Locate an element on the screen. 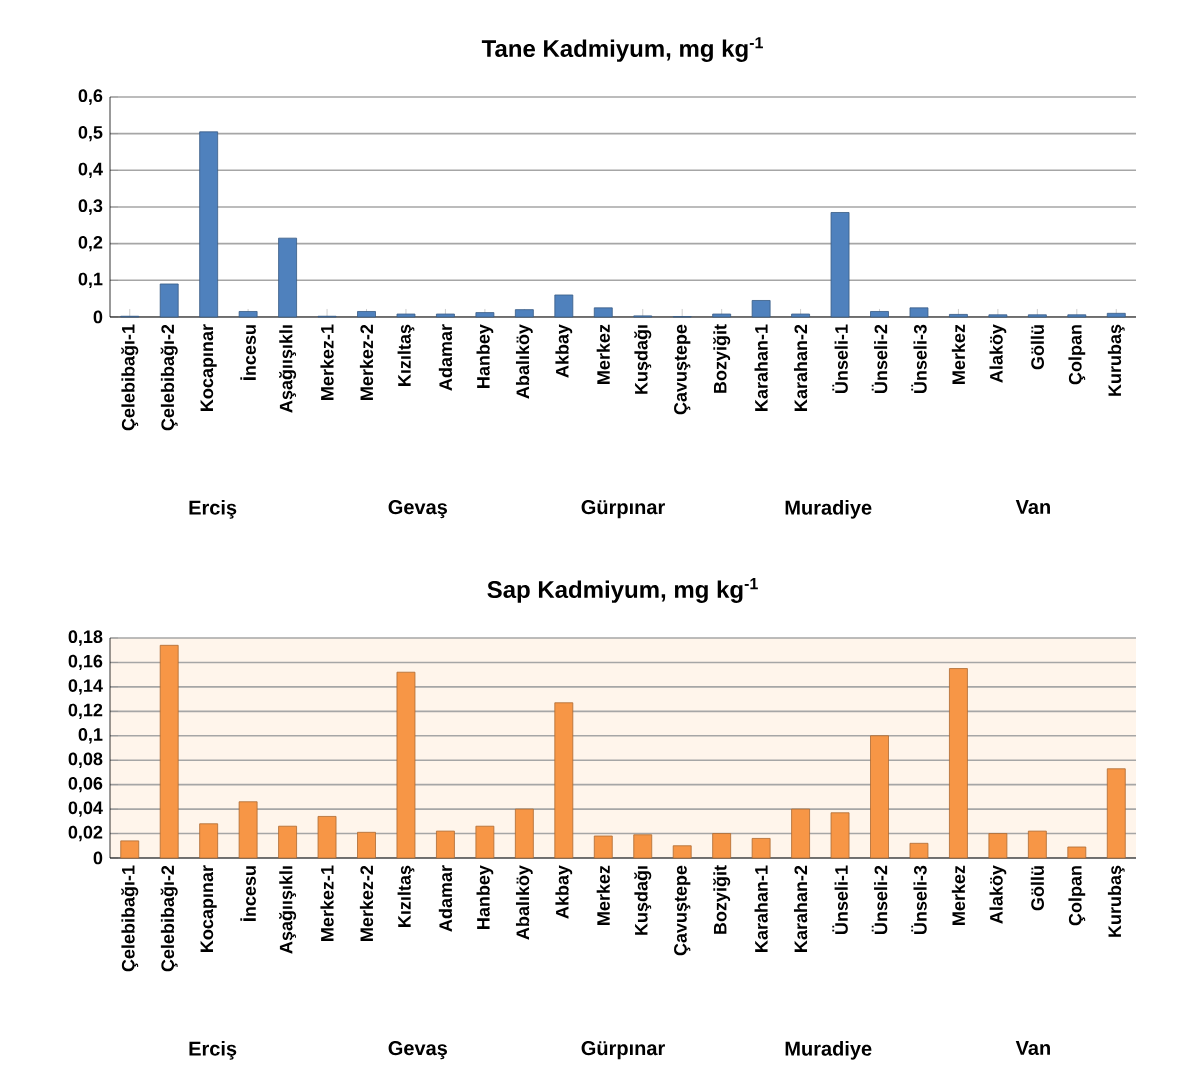  x-tick-label: Aşağıışıklı is located at coordinates (288, 369).